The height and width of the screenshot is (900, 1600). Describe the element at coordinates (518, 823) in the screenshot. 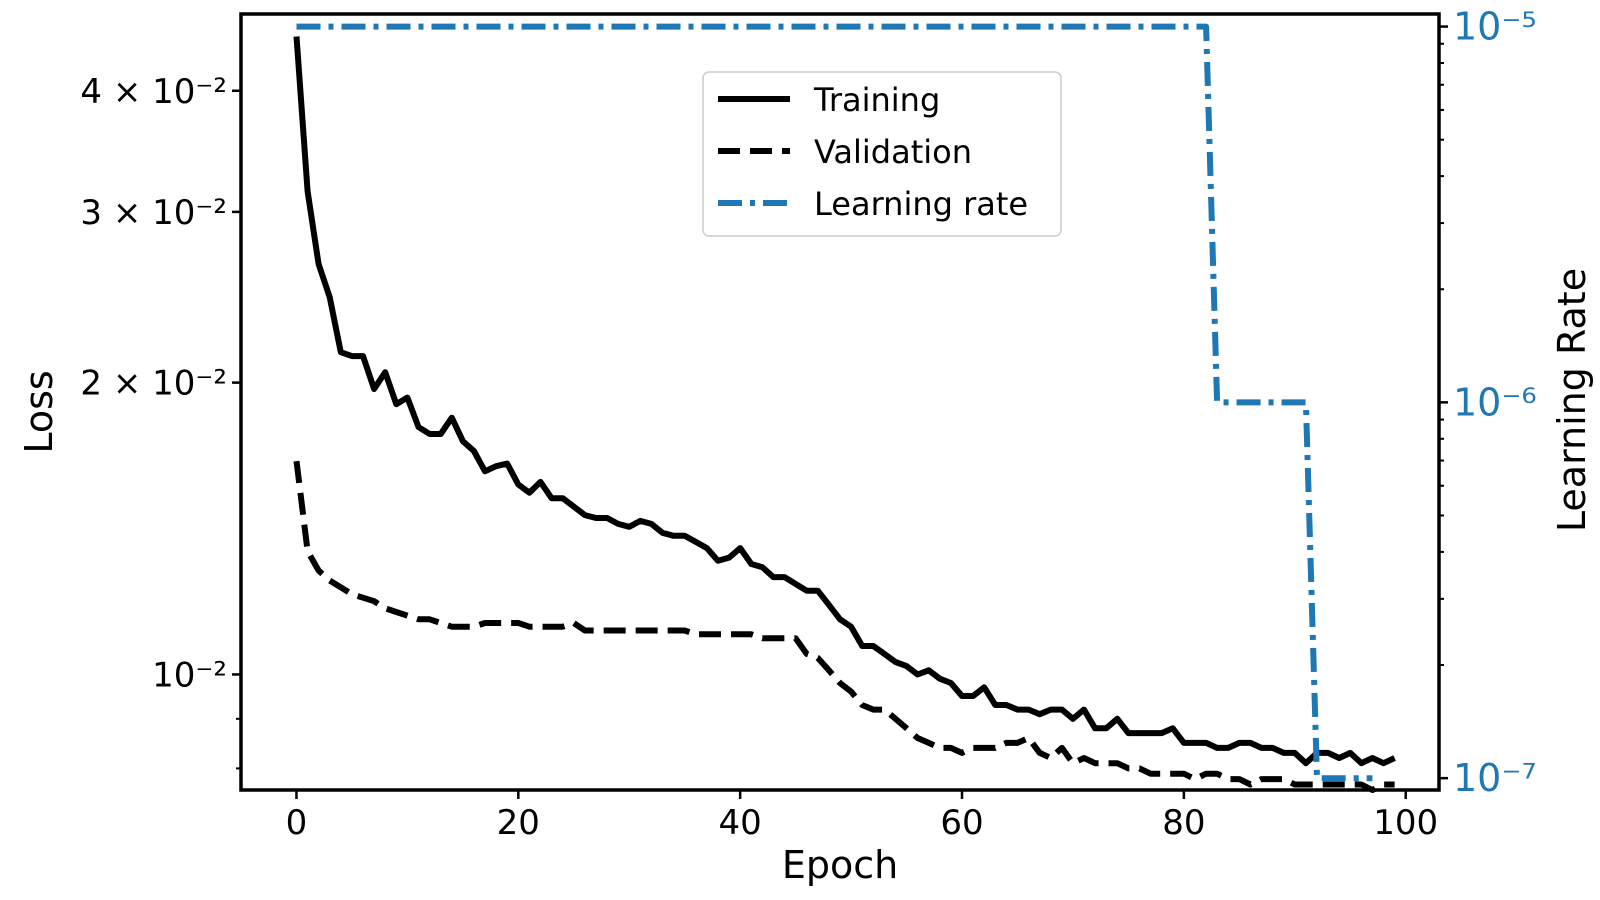

I see `x-tick-label: 20` at that location.